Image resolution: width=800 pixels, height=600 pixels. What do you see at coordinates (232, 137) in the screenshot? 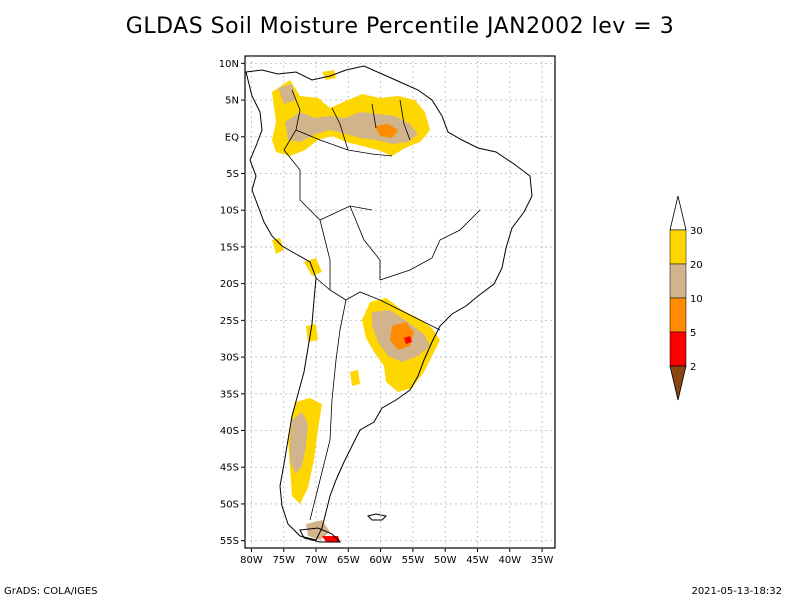
I see `lat-tick-label: EQ` at bounding box center [232, 137].